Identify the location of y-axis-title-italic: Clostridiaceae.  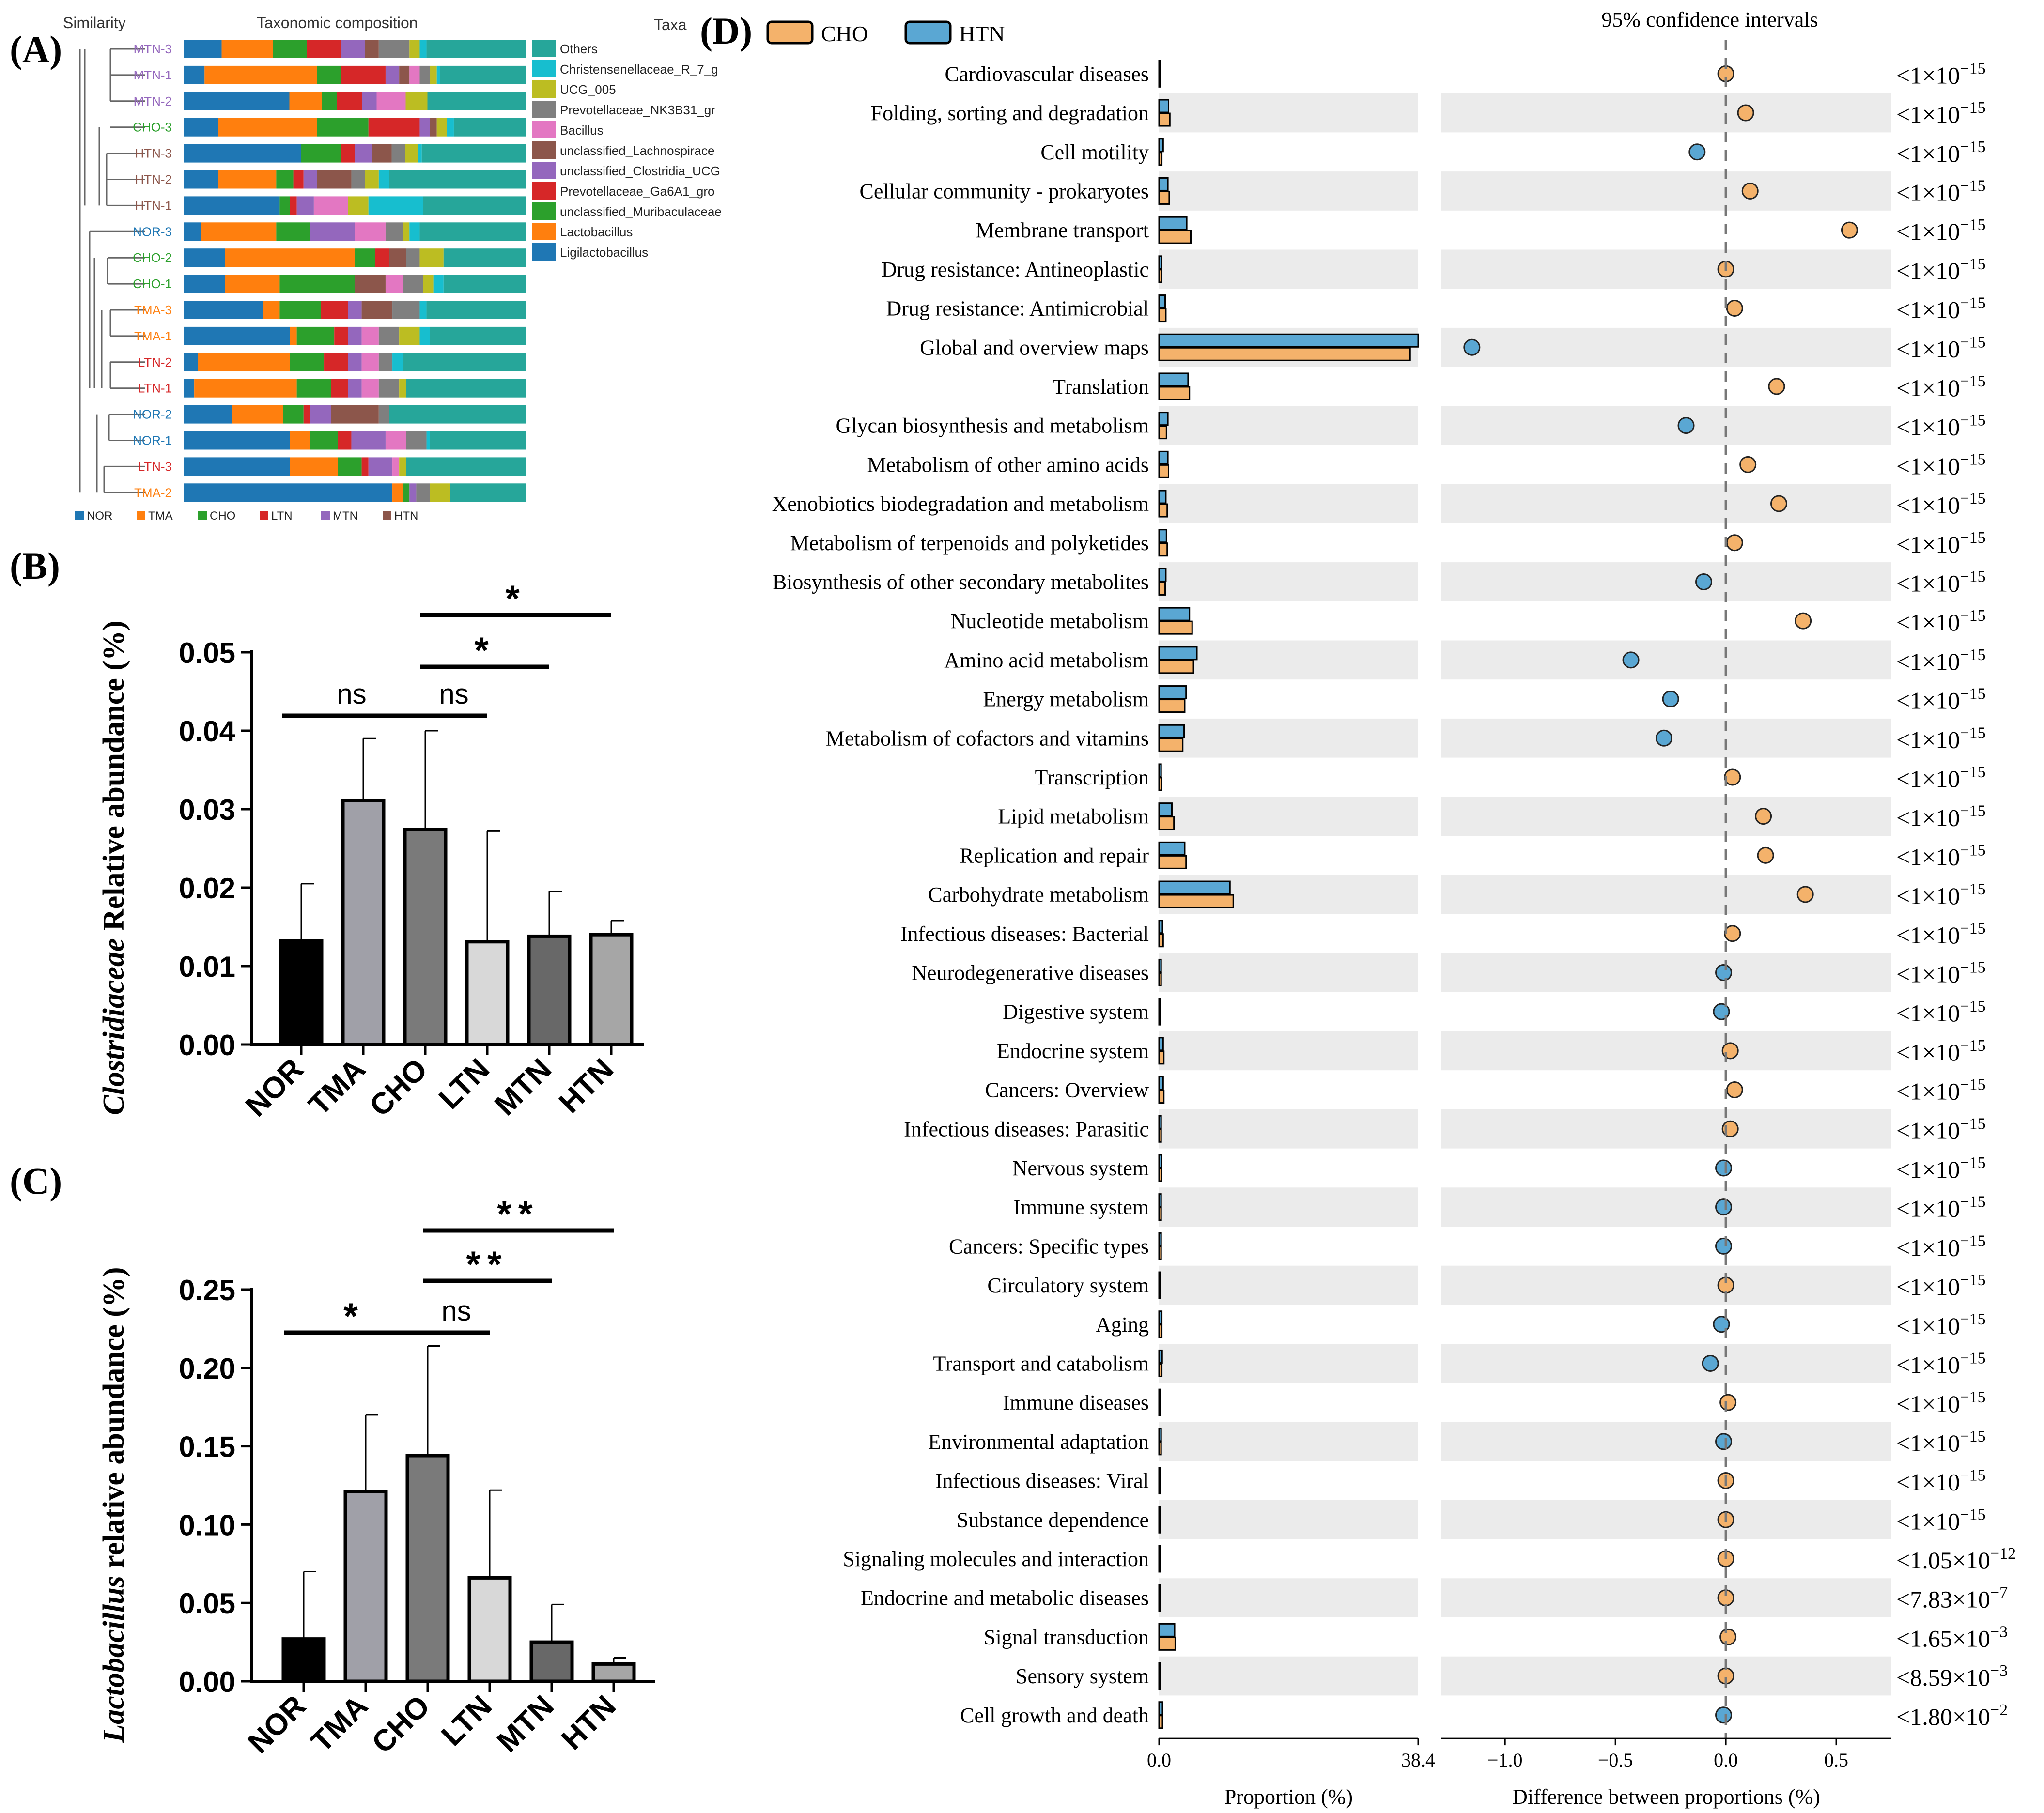
(113, 1026).